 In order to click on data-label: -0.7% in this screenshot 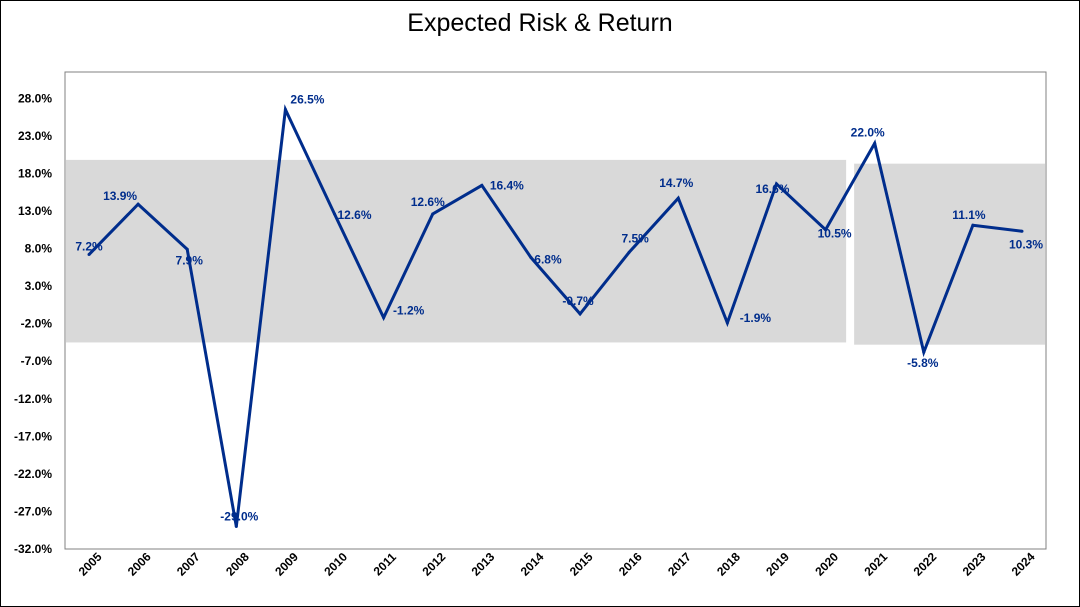, I will do `click(578, 301)`.